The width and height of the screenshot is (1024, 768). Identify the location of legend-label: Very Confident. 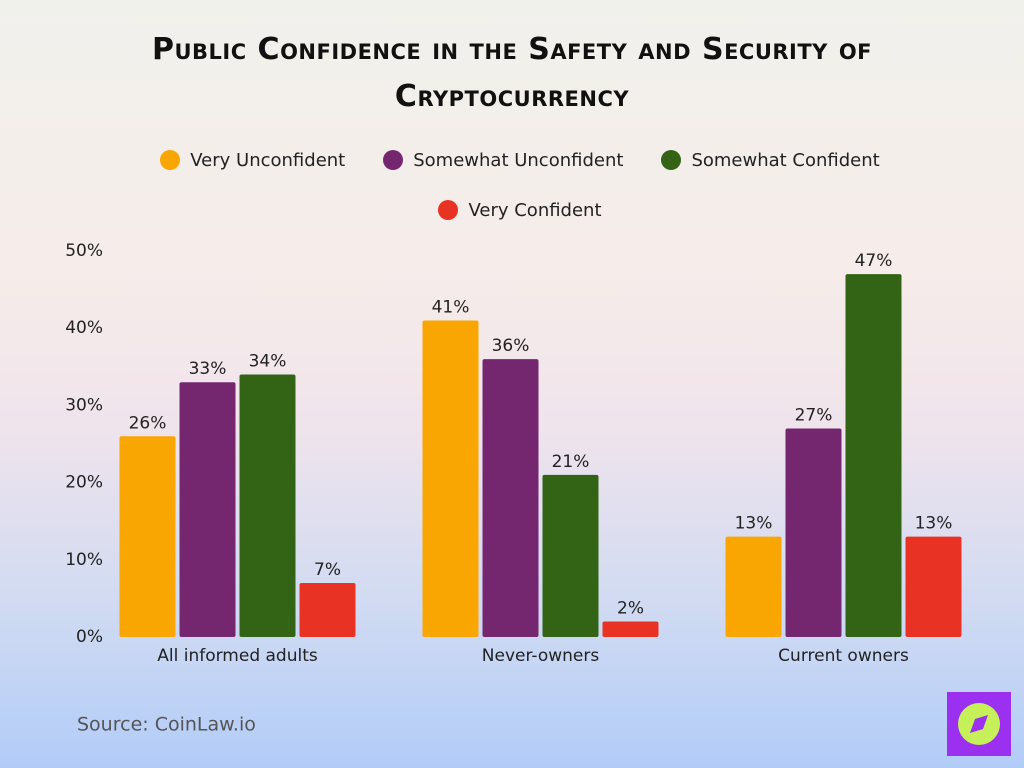
(535, 210).